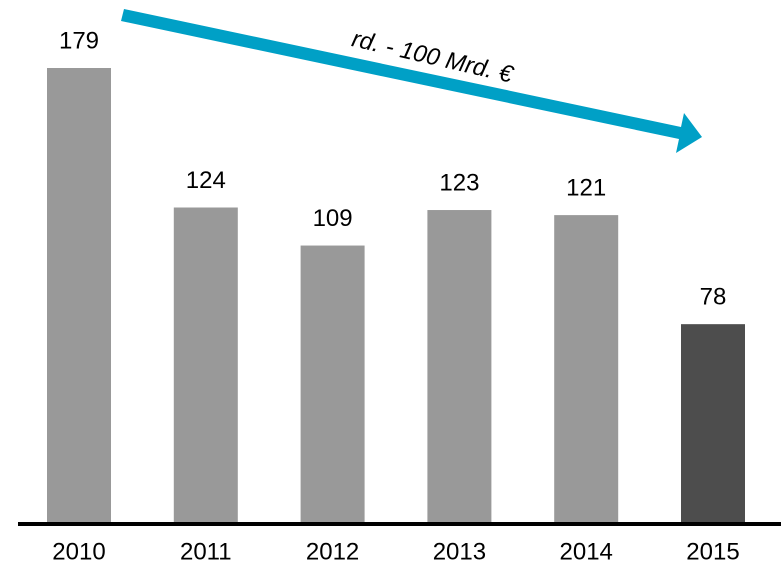  What do you see at coordinates (713, 297) in the screenshot?
I see `value-label: 78` at bounding box center [713, 297].